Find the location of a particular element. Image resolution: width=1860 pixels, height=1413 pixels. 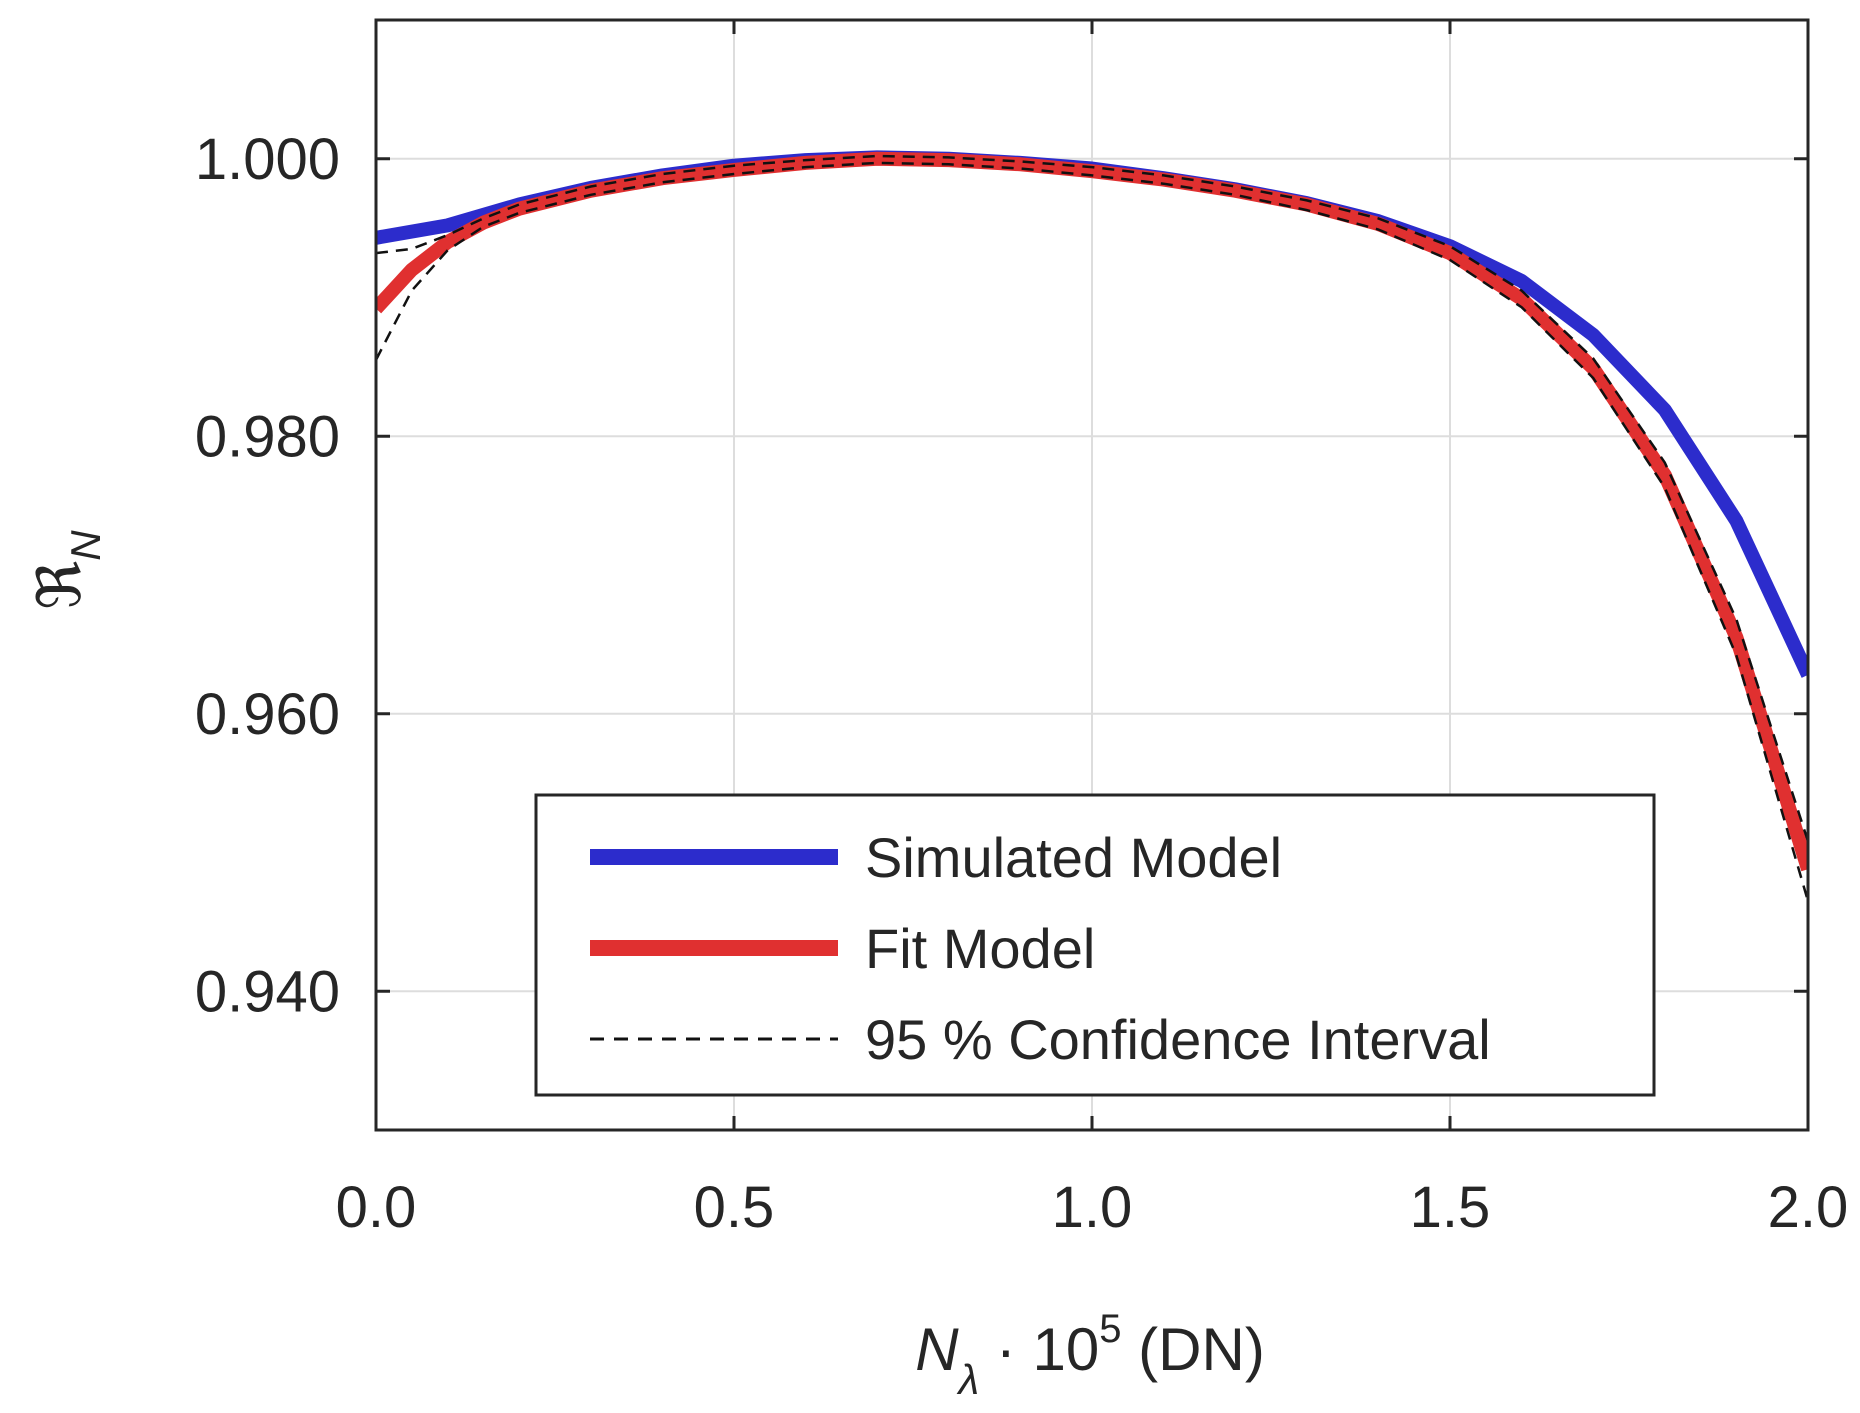

y-tick-label: 0.940 is located at coordinates (267, 991).